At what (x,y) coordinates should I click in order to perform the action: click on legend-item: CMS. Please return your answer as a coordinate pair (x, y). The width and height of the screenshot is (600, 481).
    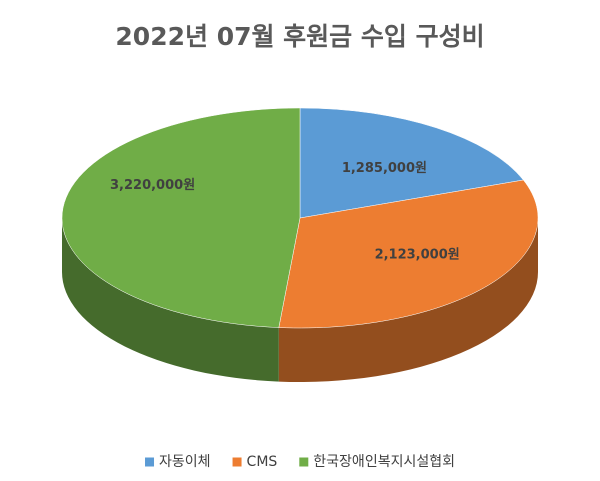
    Looking at the image, I should click on (255, 462).